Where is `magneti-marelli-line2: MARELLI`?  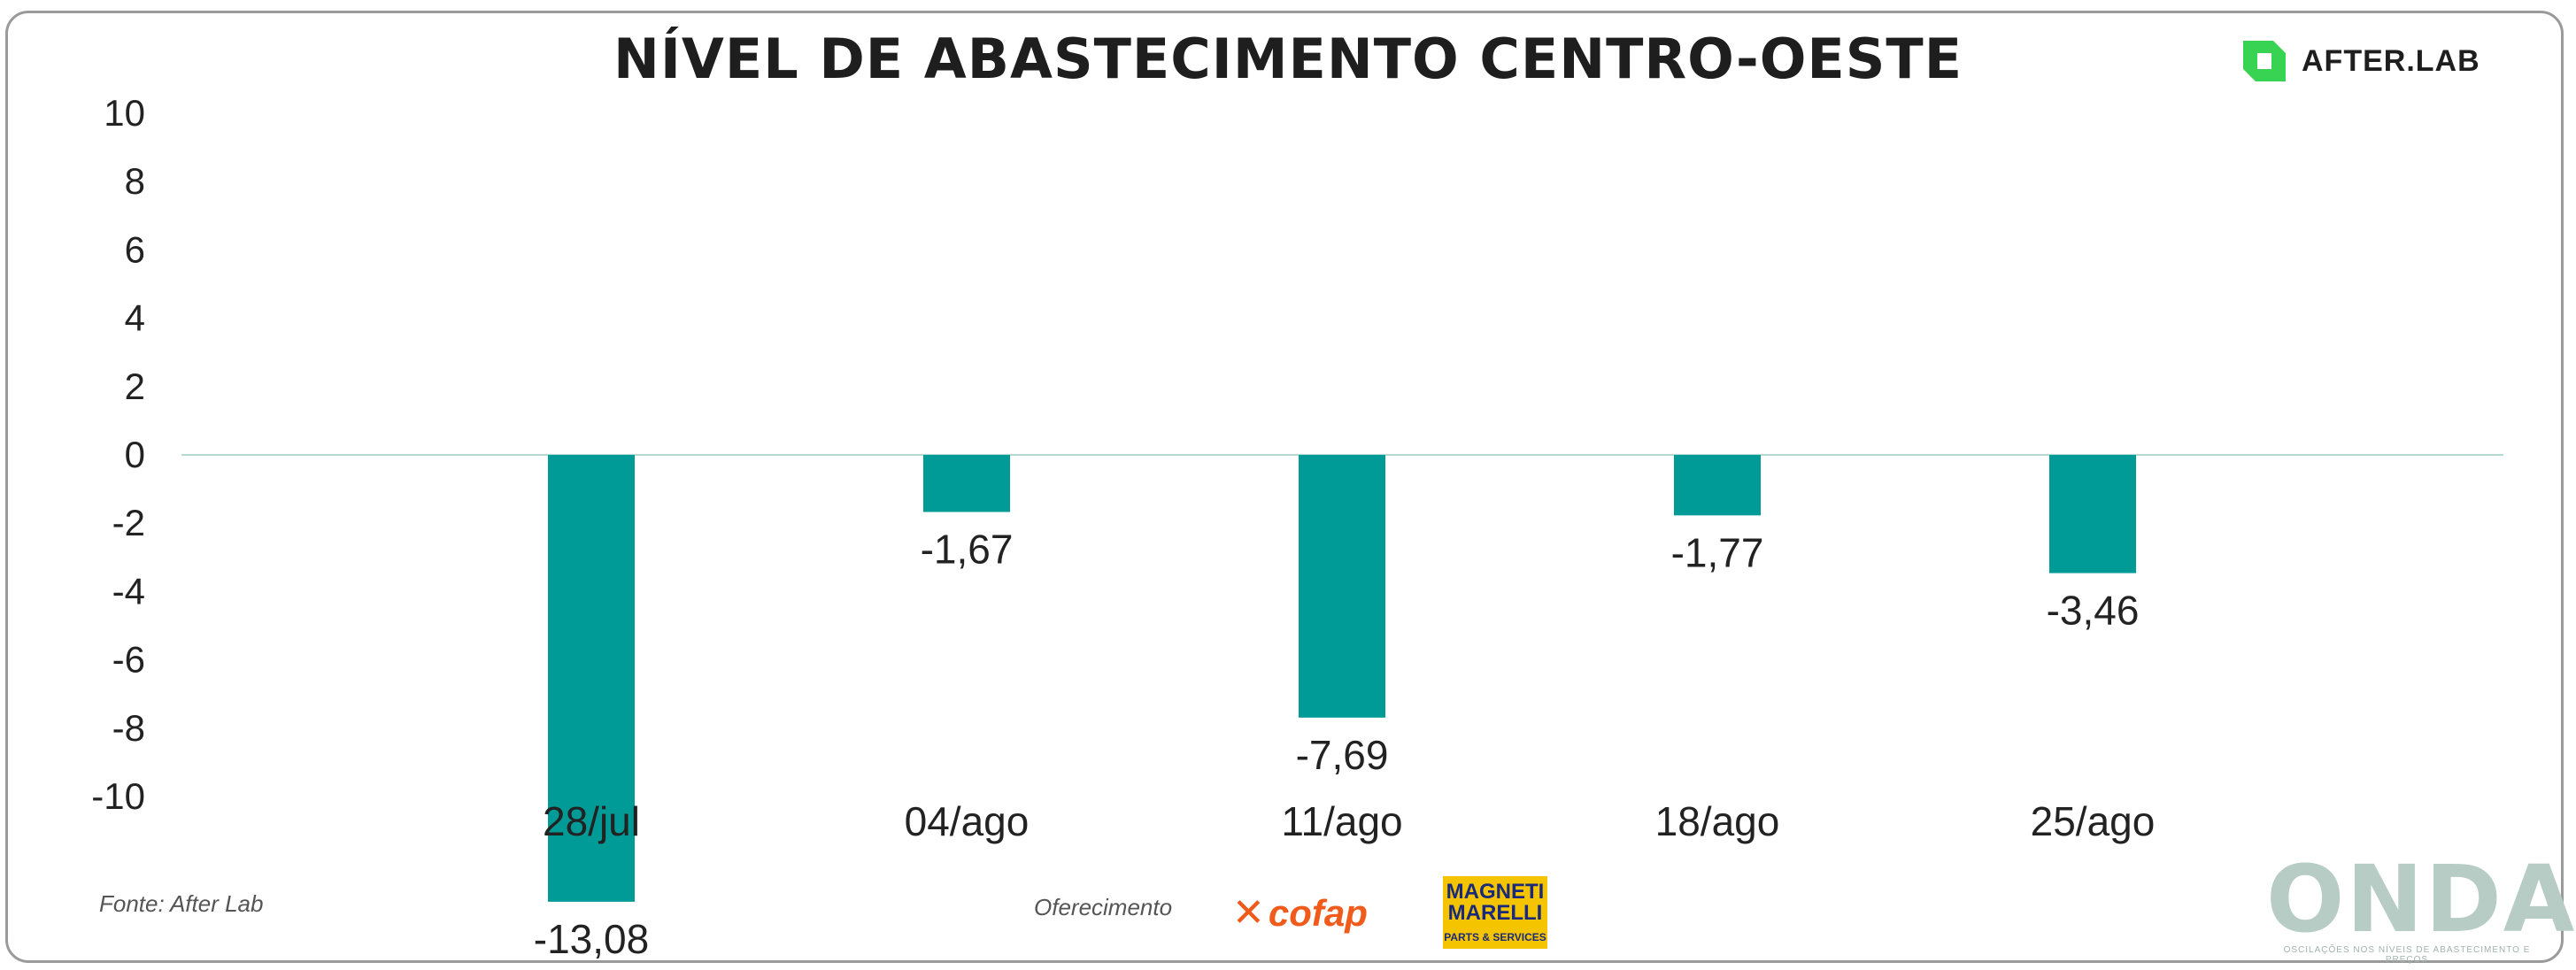 magneti-marelli-line2: MARELLI is located at coordinates (1495, 913).